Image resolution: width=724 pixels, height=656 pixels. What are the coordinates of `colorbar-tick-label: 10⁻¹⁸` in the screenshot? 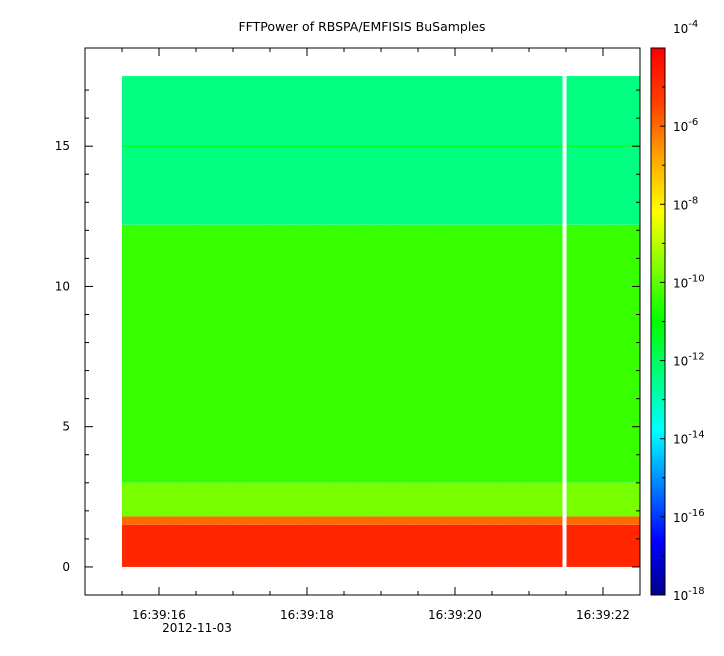 It's located at (689, 594).